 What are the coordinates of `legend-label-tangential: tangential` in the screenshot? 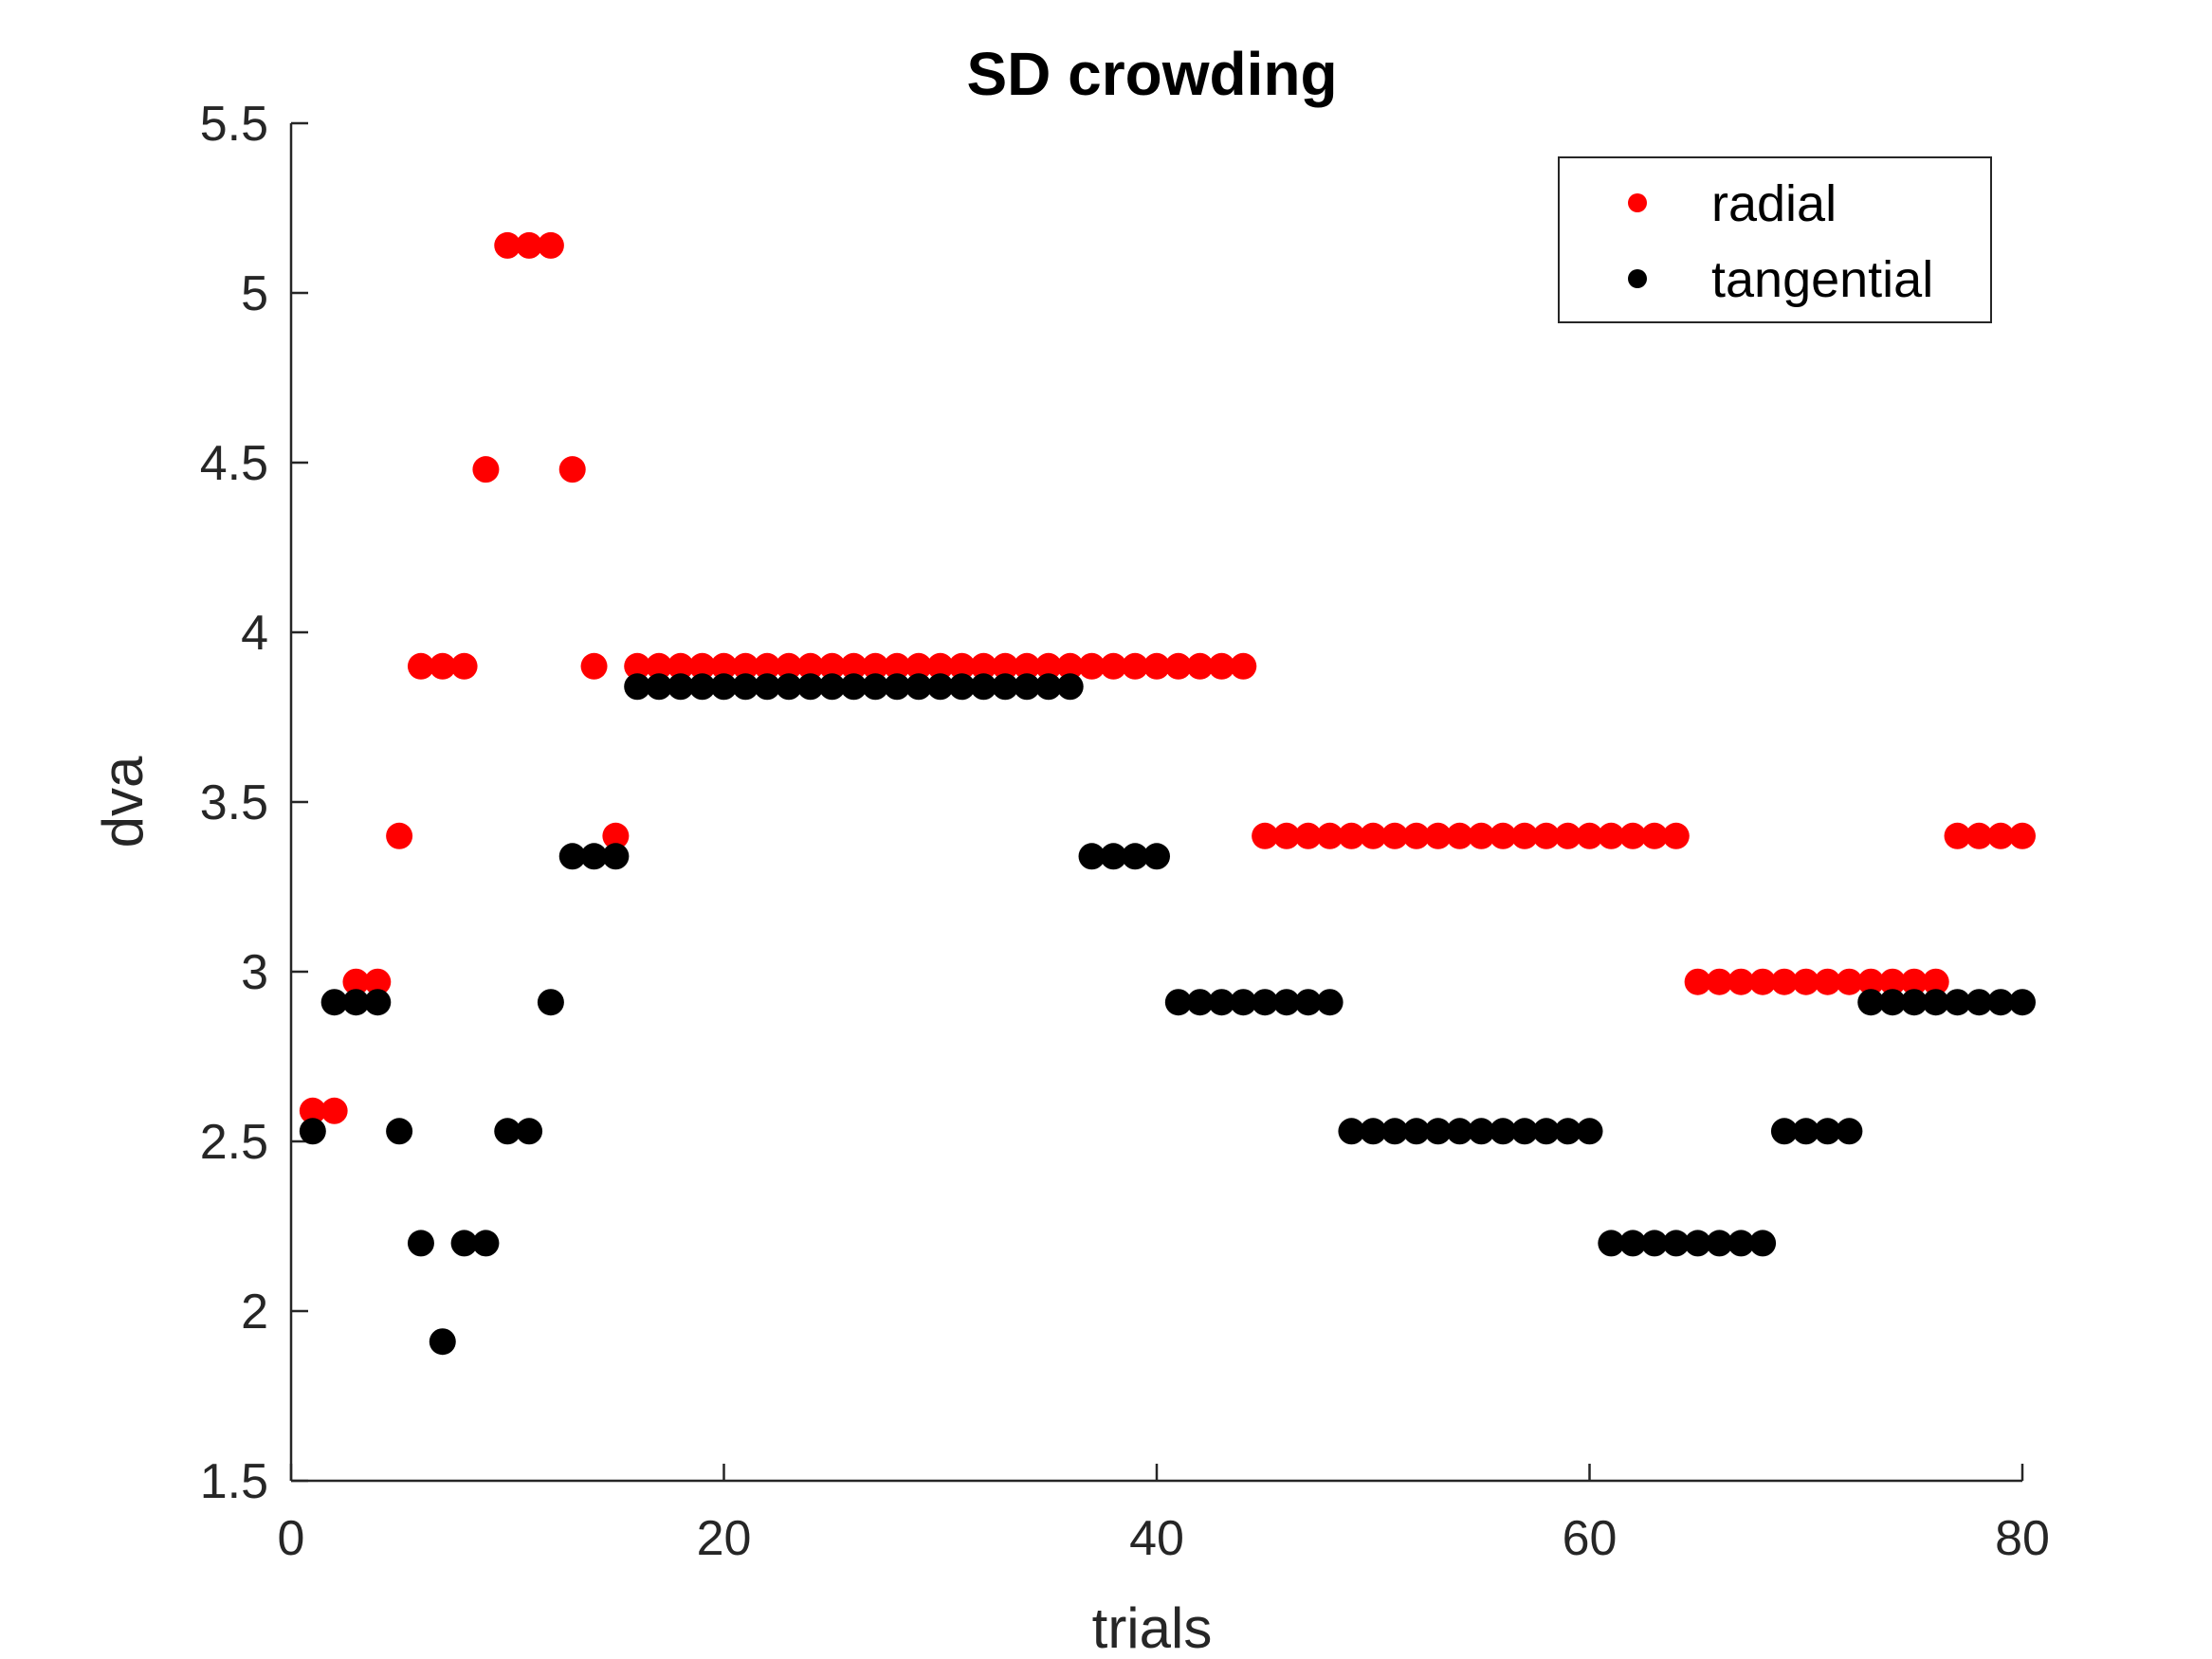 It's located at (1822, 279).